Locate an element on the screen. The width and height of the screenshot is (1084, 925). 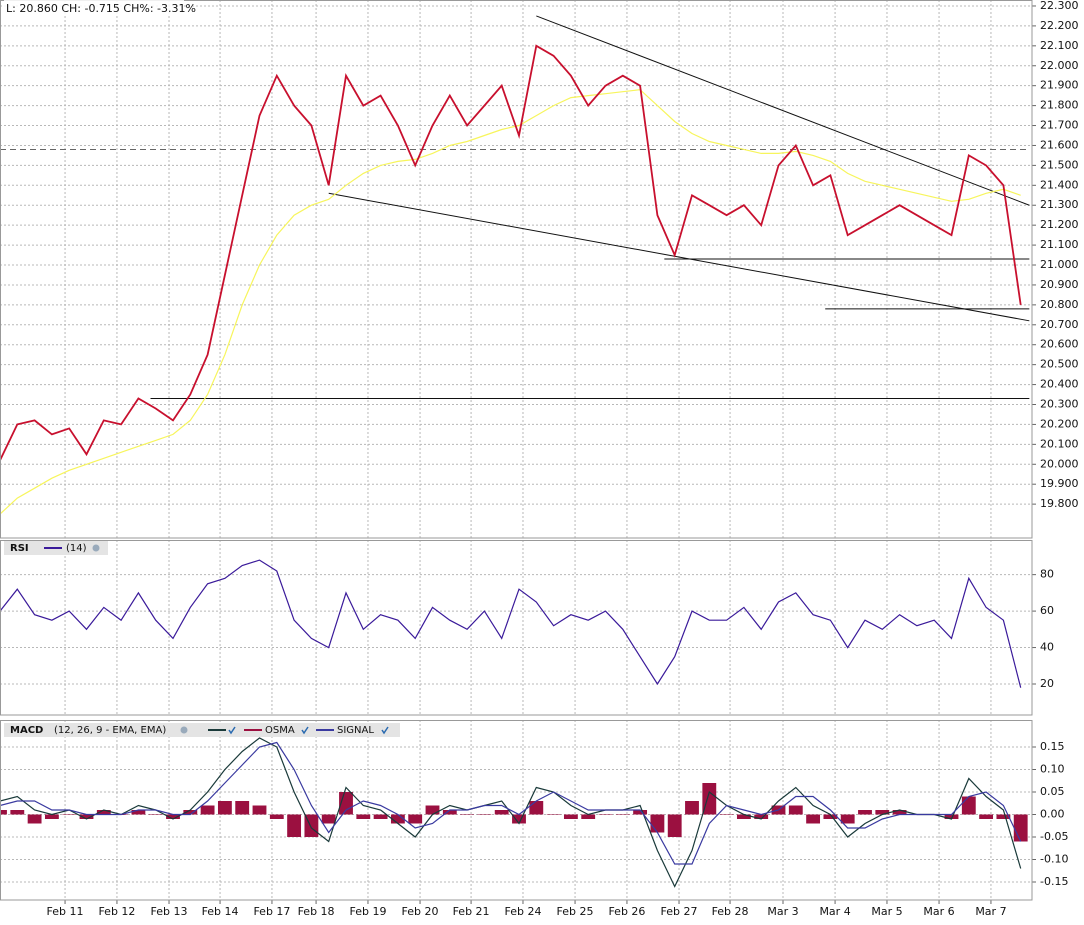
x-tick-label: Feb 17 is located at coordinates (271, 911).